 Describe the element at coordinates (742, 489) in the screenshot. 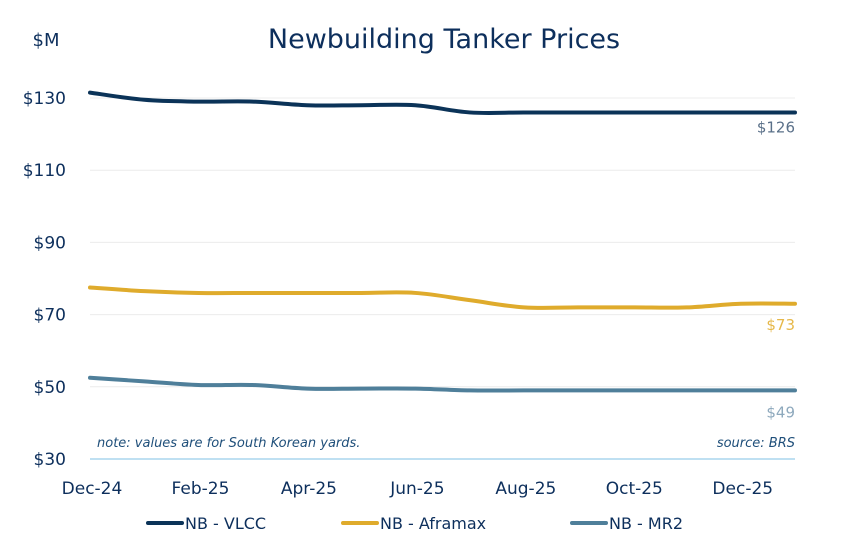

I see `x-tick-label: Dec-25` at that location.